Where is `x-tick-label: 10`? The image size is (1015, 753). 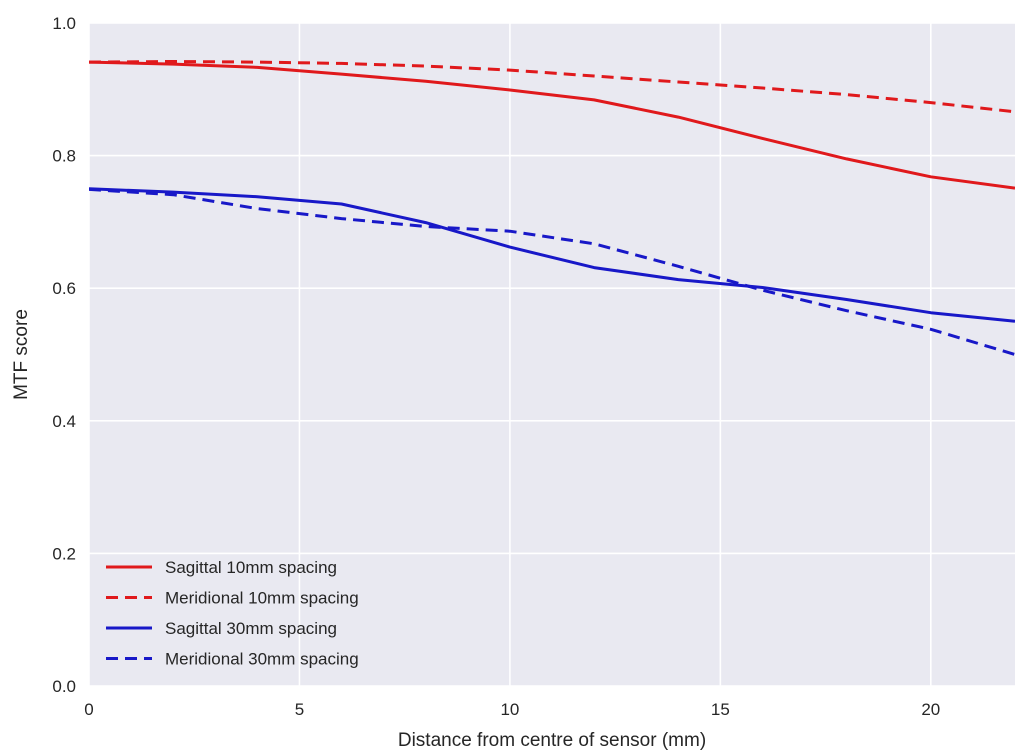 x-tick-label: 10 is located at coordinates (509, 709).